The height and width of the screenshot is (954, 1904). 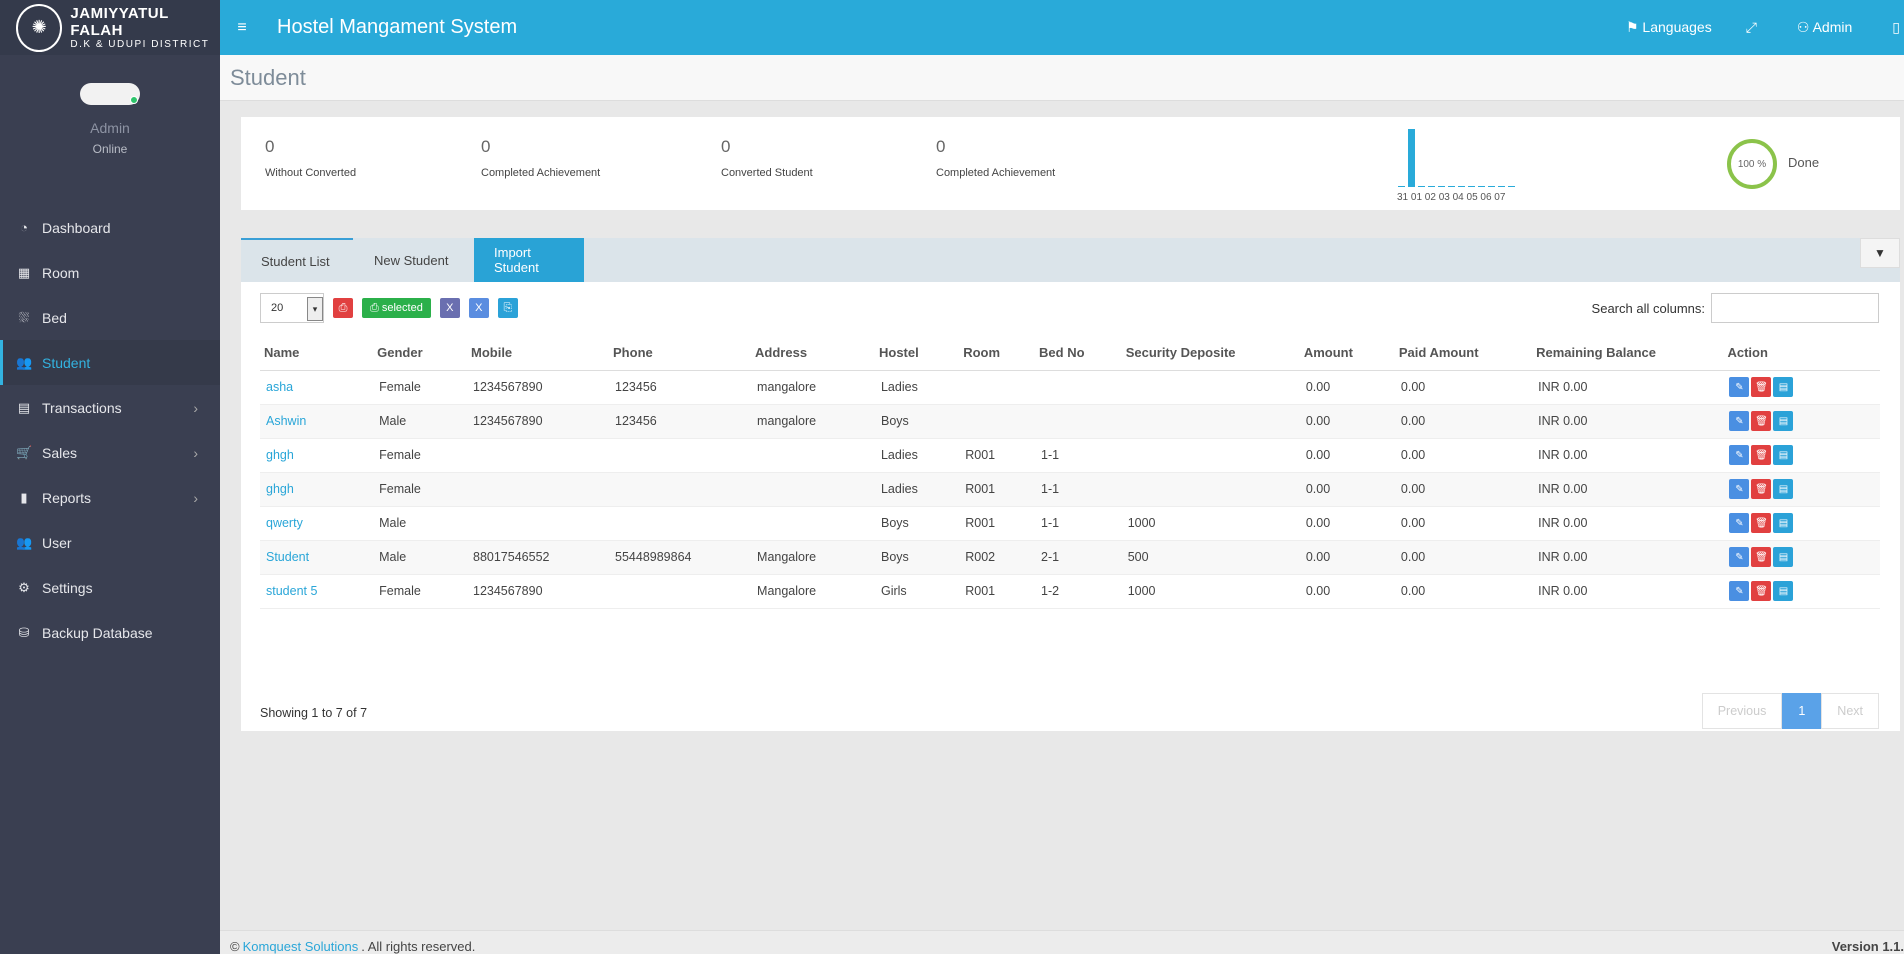 What do you see at coordinates (1628, 421) in the screenshot?
I see `table-cell: INR 0.00` at bounding box center [1628, 421].